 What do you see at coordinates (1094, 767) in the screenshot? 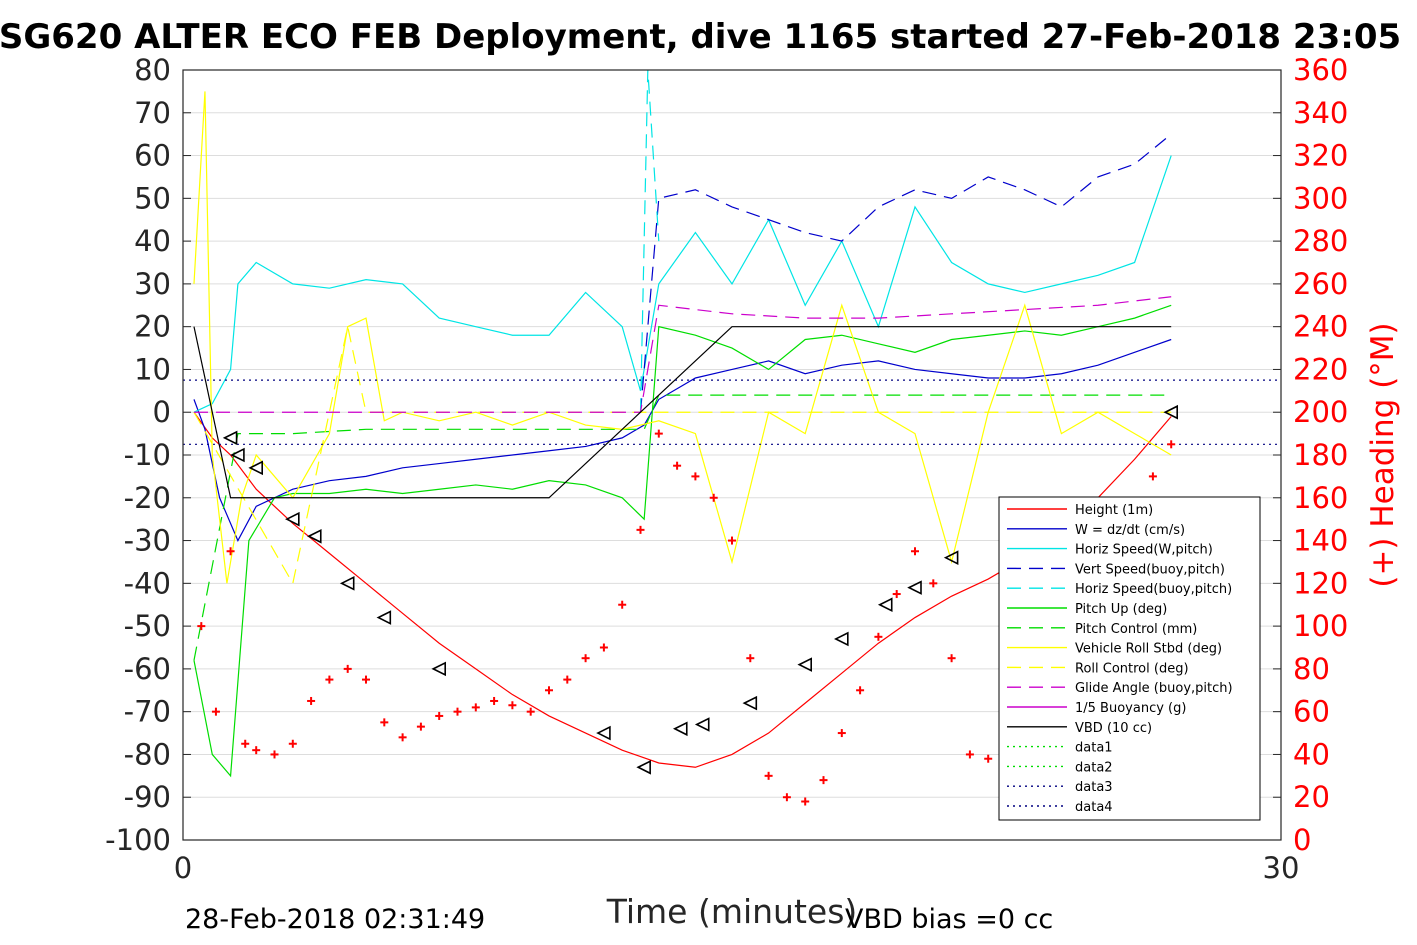
I see `legend-label: data2` at bounding box center [1094, 767].